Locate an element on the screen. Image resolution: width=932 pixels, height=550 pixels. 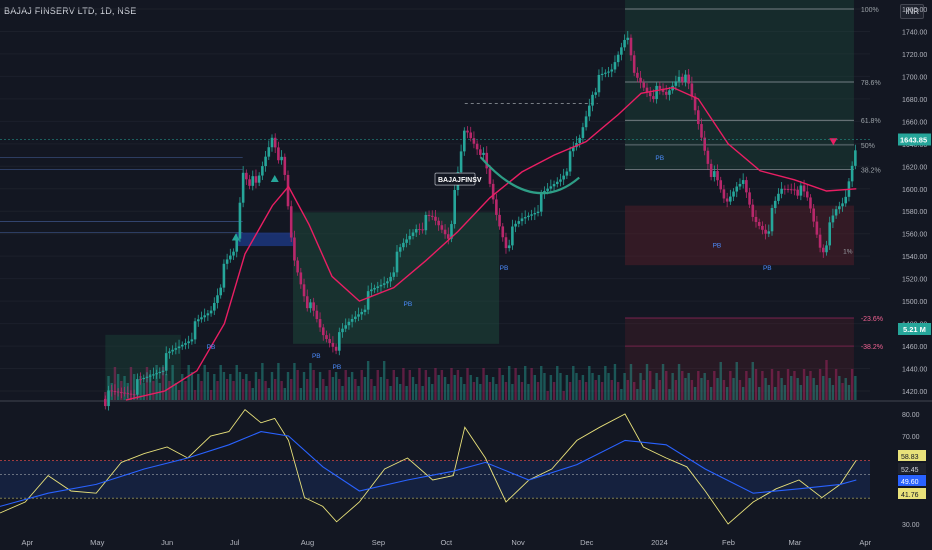
time-tick-label: Apr is located at coordinates (865, 542).